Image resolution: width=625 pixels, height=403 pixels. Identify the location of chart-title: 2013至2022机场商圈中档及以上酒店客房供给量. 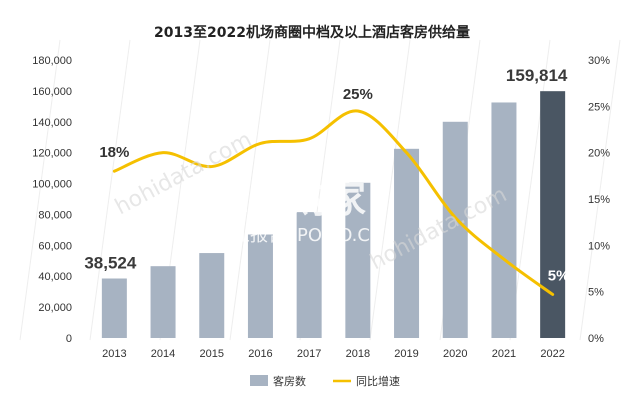
(312, 32).